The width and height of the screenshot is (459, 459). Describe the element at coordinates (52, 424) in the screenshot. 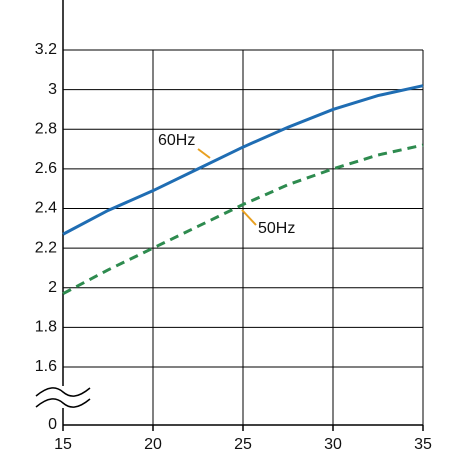

I see `y-tick-label: 0` at that location.